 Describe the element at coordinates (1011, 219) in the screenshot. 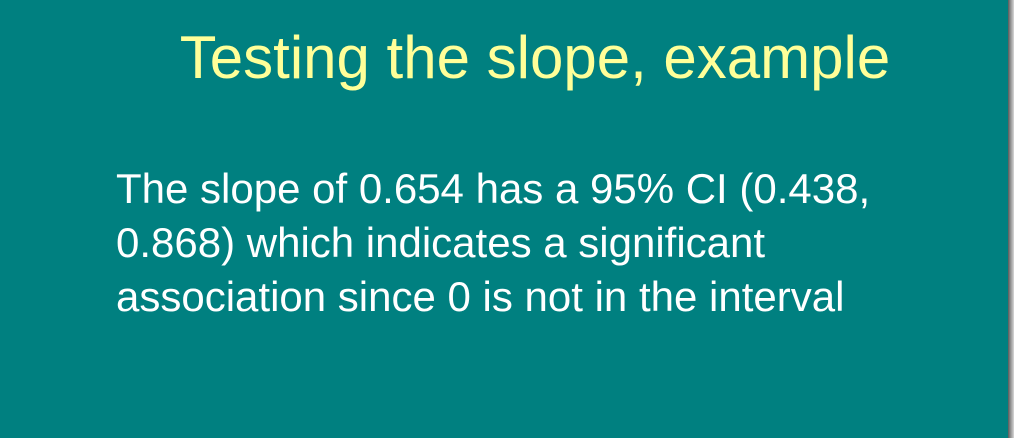

I see `slide-edge-shadow` at that location.